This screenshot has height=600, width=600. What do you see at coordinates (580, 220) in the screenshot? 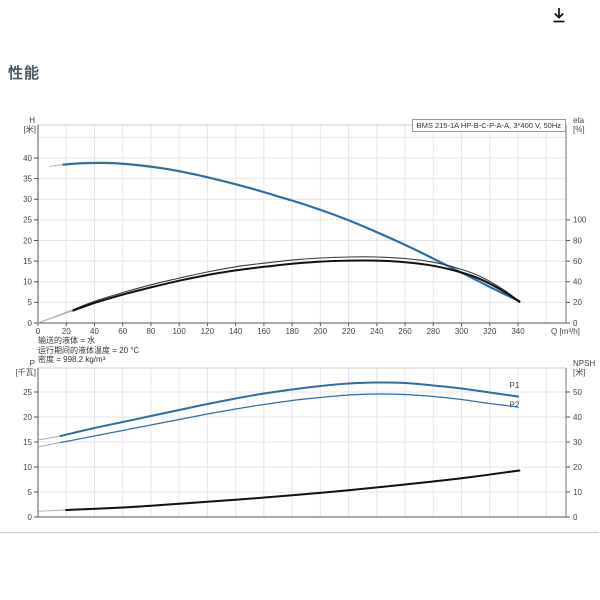
I see `right-tick-label: 100` at bounding box center [580, 220].